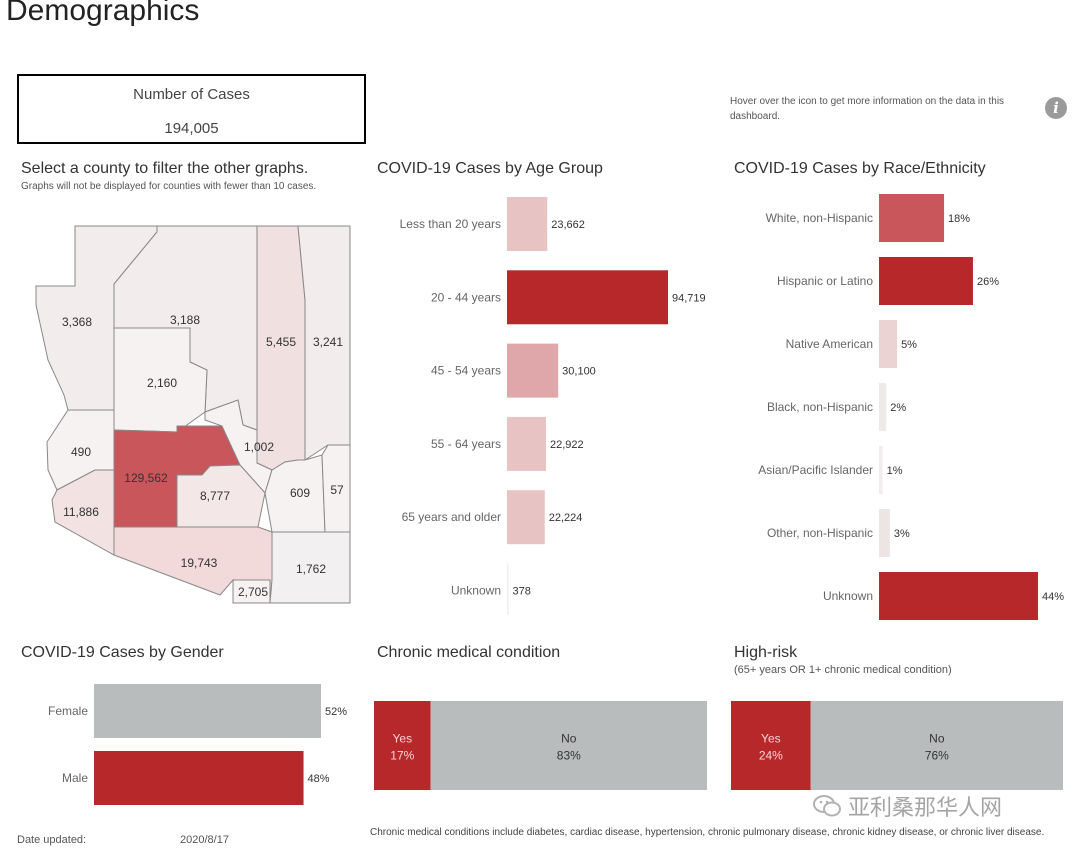 This screenshot has width=1080, height=854. Describe the element at coordinates (566, 518) in the screenshot. I see `value-label: 22,224` at that location.